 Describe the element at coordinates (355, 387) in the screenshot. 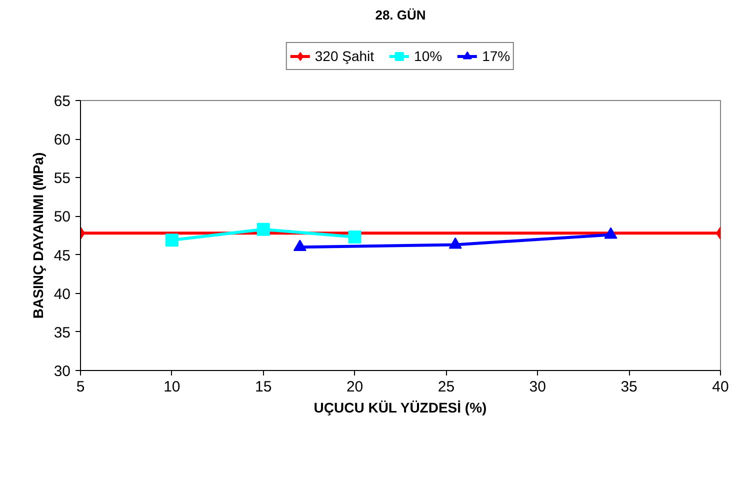

I see `x-tick-label: 20` at that location.